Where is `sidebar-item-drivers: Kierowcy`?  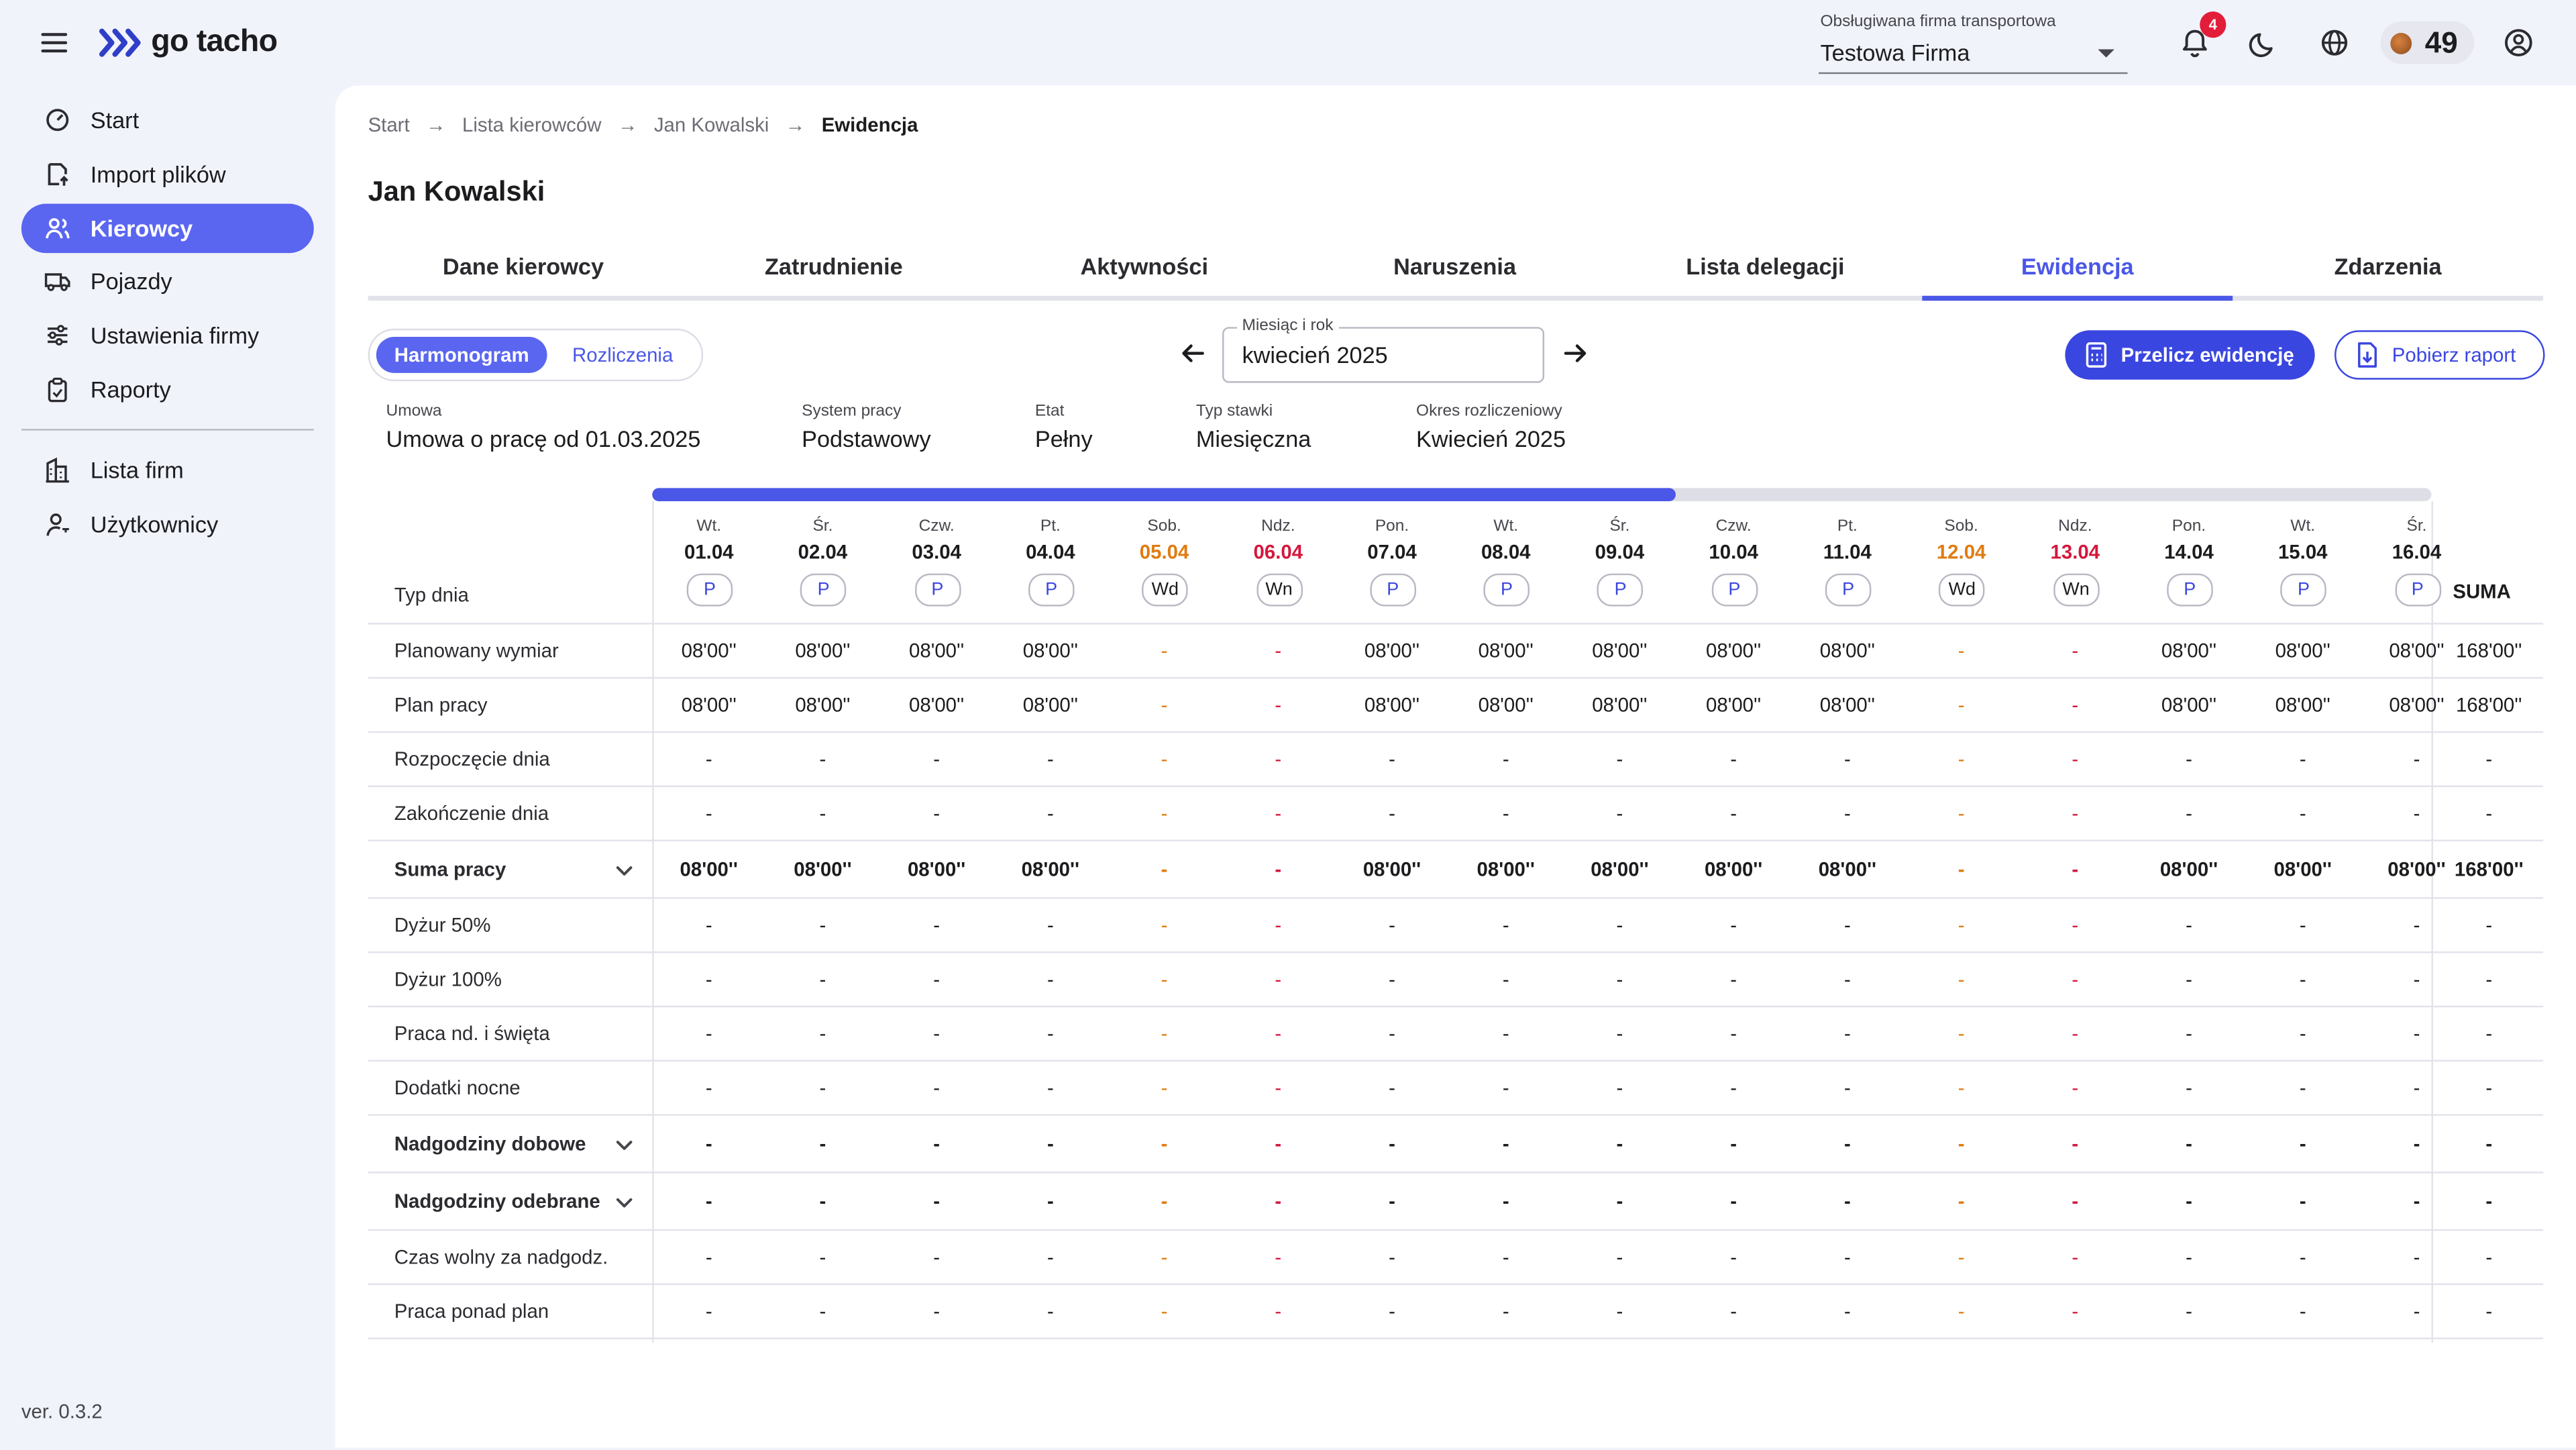 sidebar-item-drivers: Kierowcy is located at coordinates (167, 228).